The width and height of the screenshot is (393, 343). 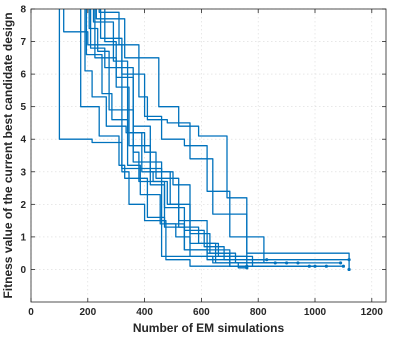 What do you see at coordinates (23, 140) in the screenshot?
I see `y-tick-label: 4` at bounding box center [23, 140].